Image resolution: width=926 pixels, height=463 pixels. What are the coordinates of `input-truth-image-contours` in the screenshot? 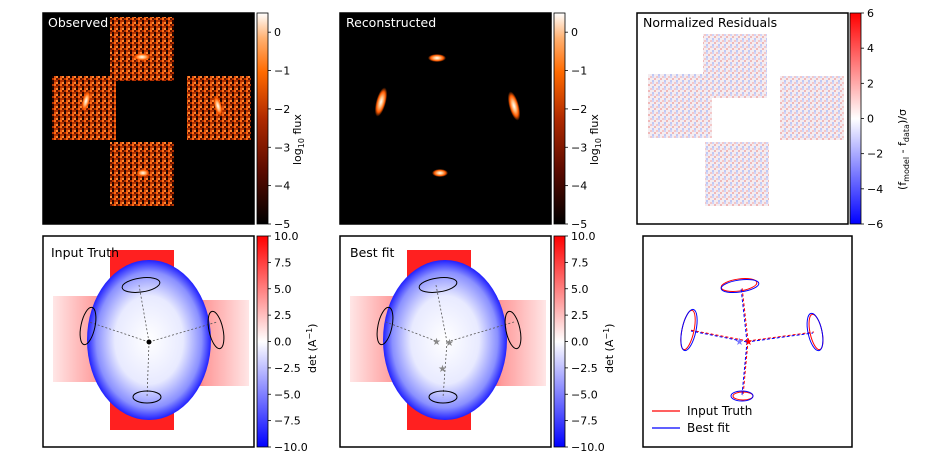 It's located at (152, 340).